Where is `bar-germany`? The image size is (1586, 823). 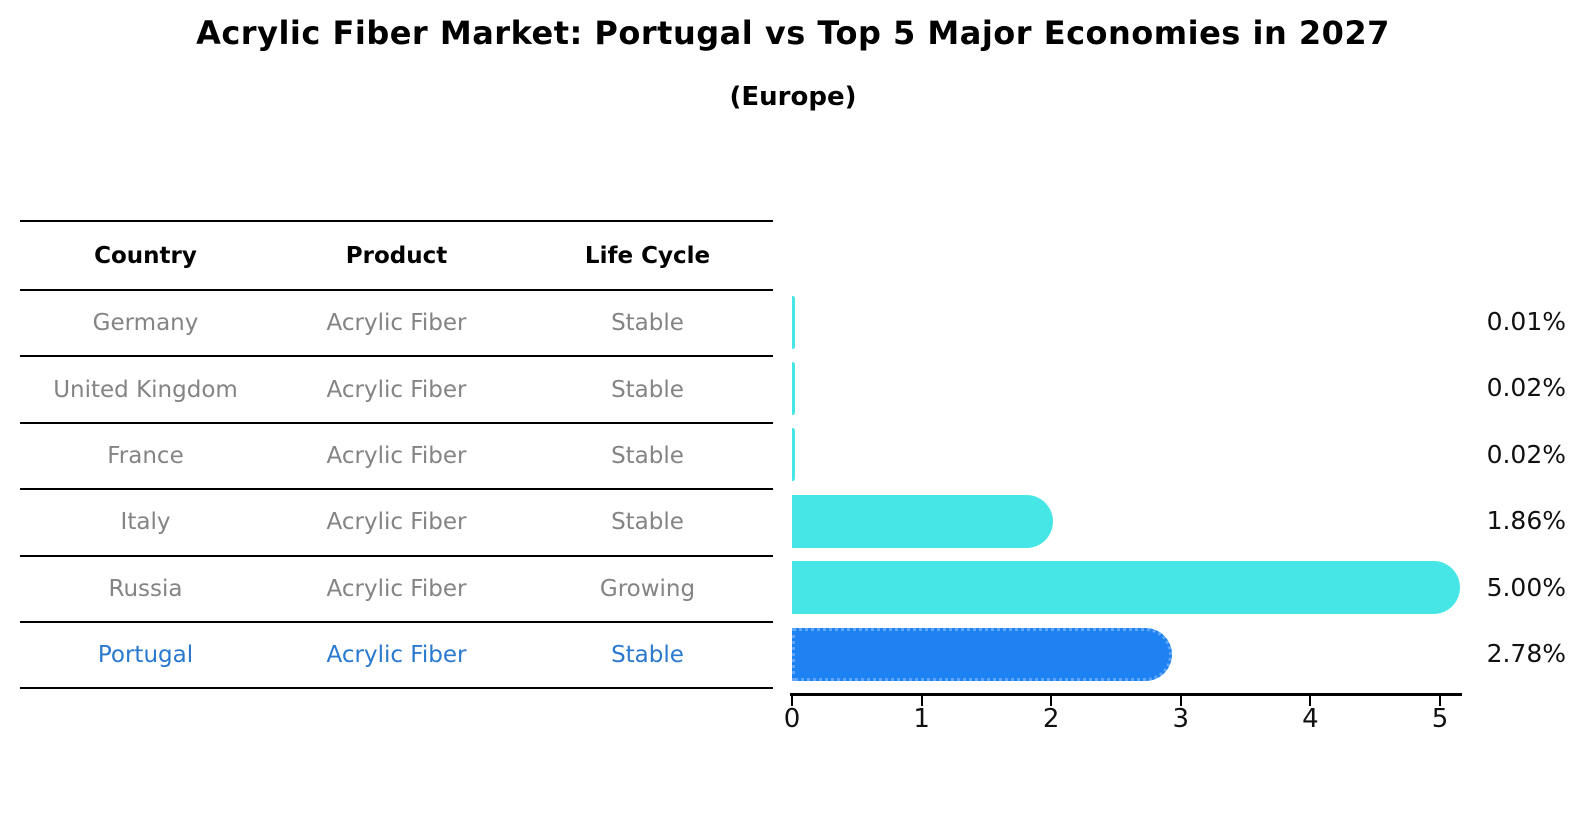
bar-germany is located at coordinates (793, 322).